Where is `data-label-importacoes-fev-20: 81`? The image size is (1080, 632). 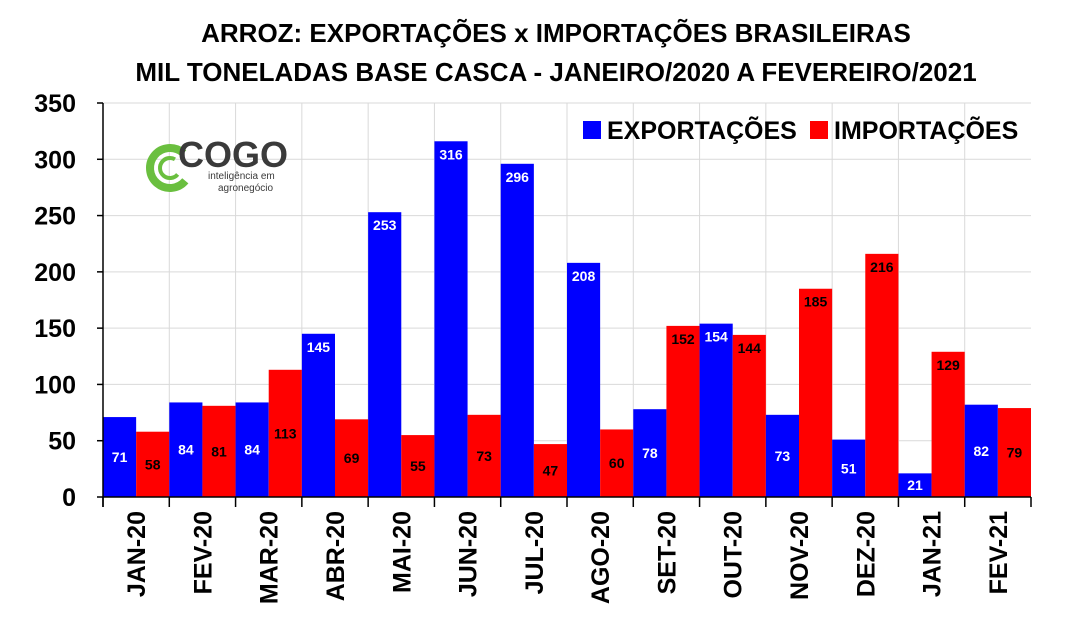
data-label-importacoes-fev-20: 81 is located at coordinates (219, 451).